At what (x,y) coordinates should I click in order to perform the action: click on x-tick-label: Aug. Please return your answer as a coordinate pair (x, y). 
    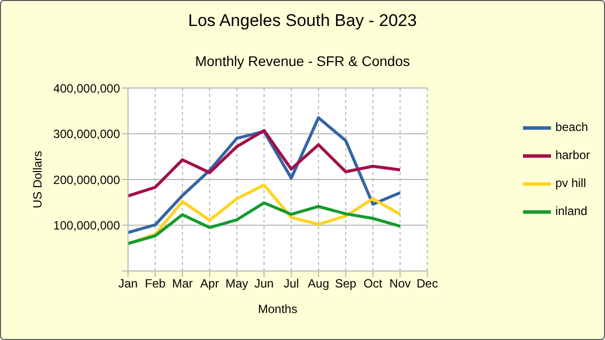
    Looking at the image, I should click on (319, 283).